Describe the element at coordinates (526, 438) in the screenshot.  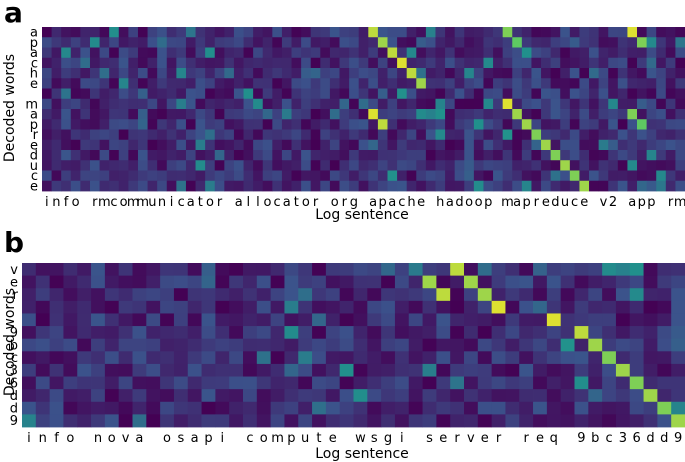
I see `x-tick-label: r` at that location.